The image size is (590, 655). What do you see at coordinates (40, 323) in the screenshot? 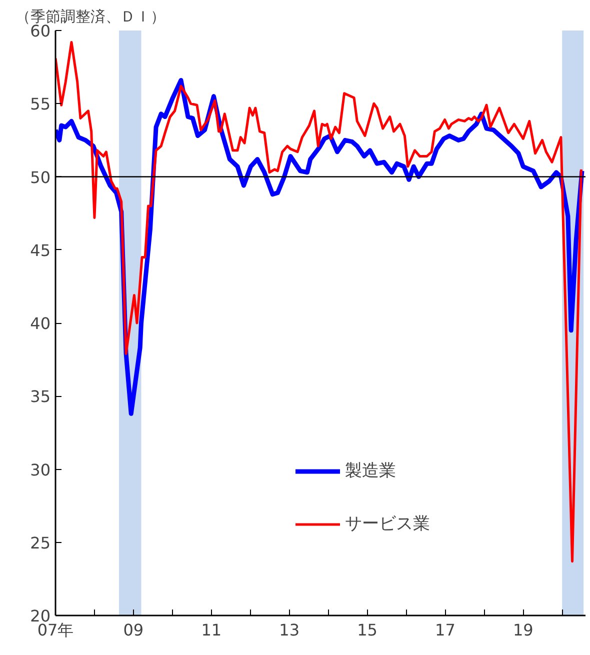
I see `y-tick-label: 40` at bounding box center [40, 323].